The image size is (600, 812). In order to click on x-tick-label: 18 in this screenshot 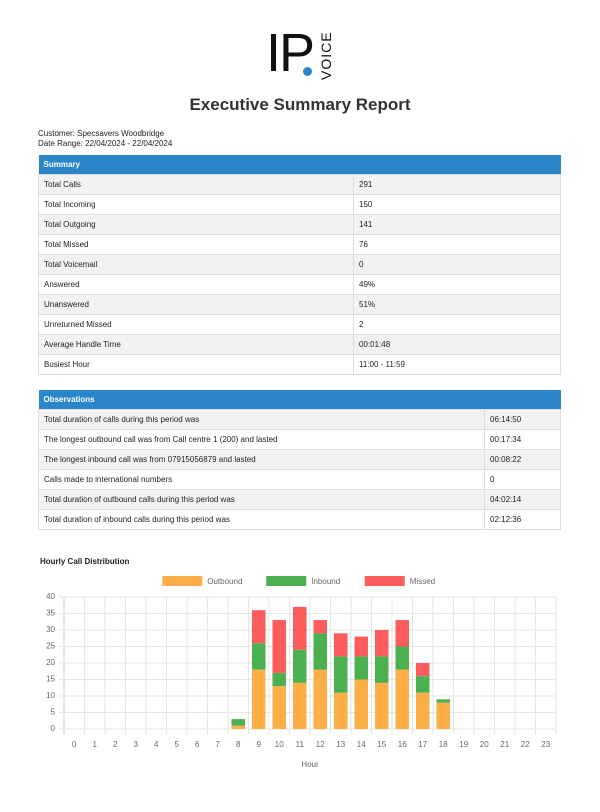, I will do `click(443, 744)`.